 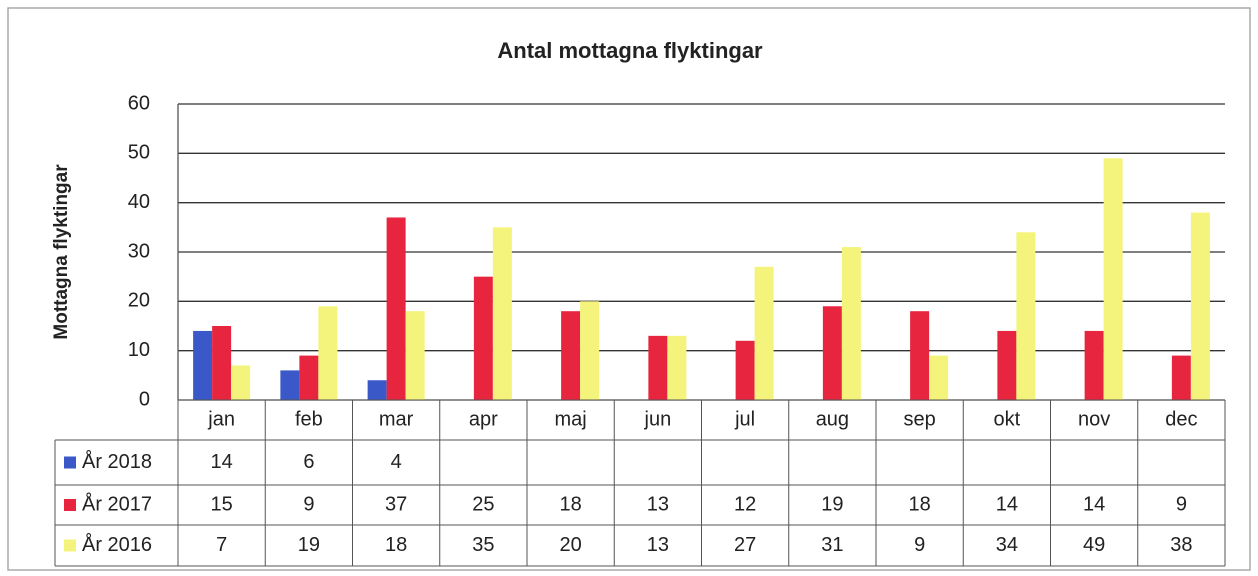 I want to click on y-tick-label: 30, so click(x=139, y=251).